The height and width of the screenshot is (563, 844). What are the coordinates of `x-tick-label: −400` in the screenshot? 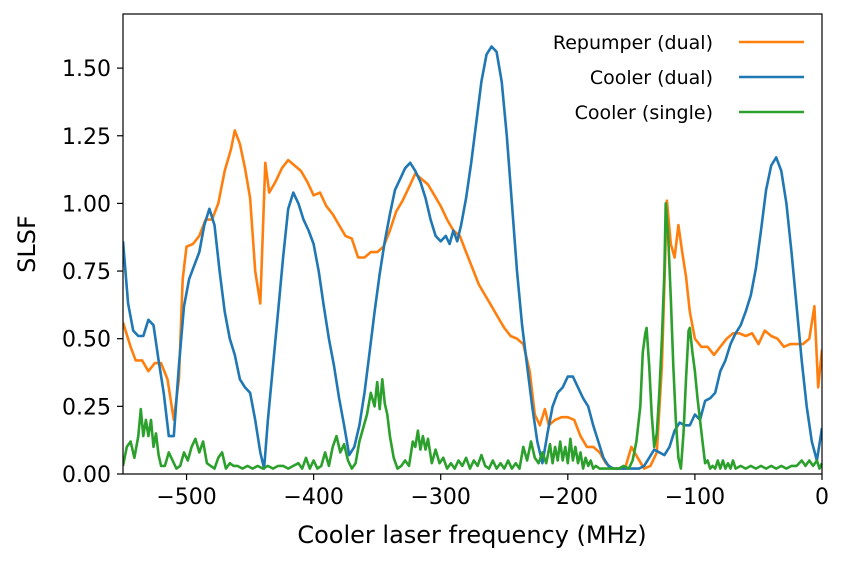 It's located at (313, 497).